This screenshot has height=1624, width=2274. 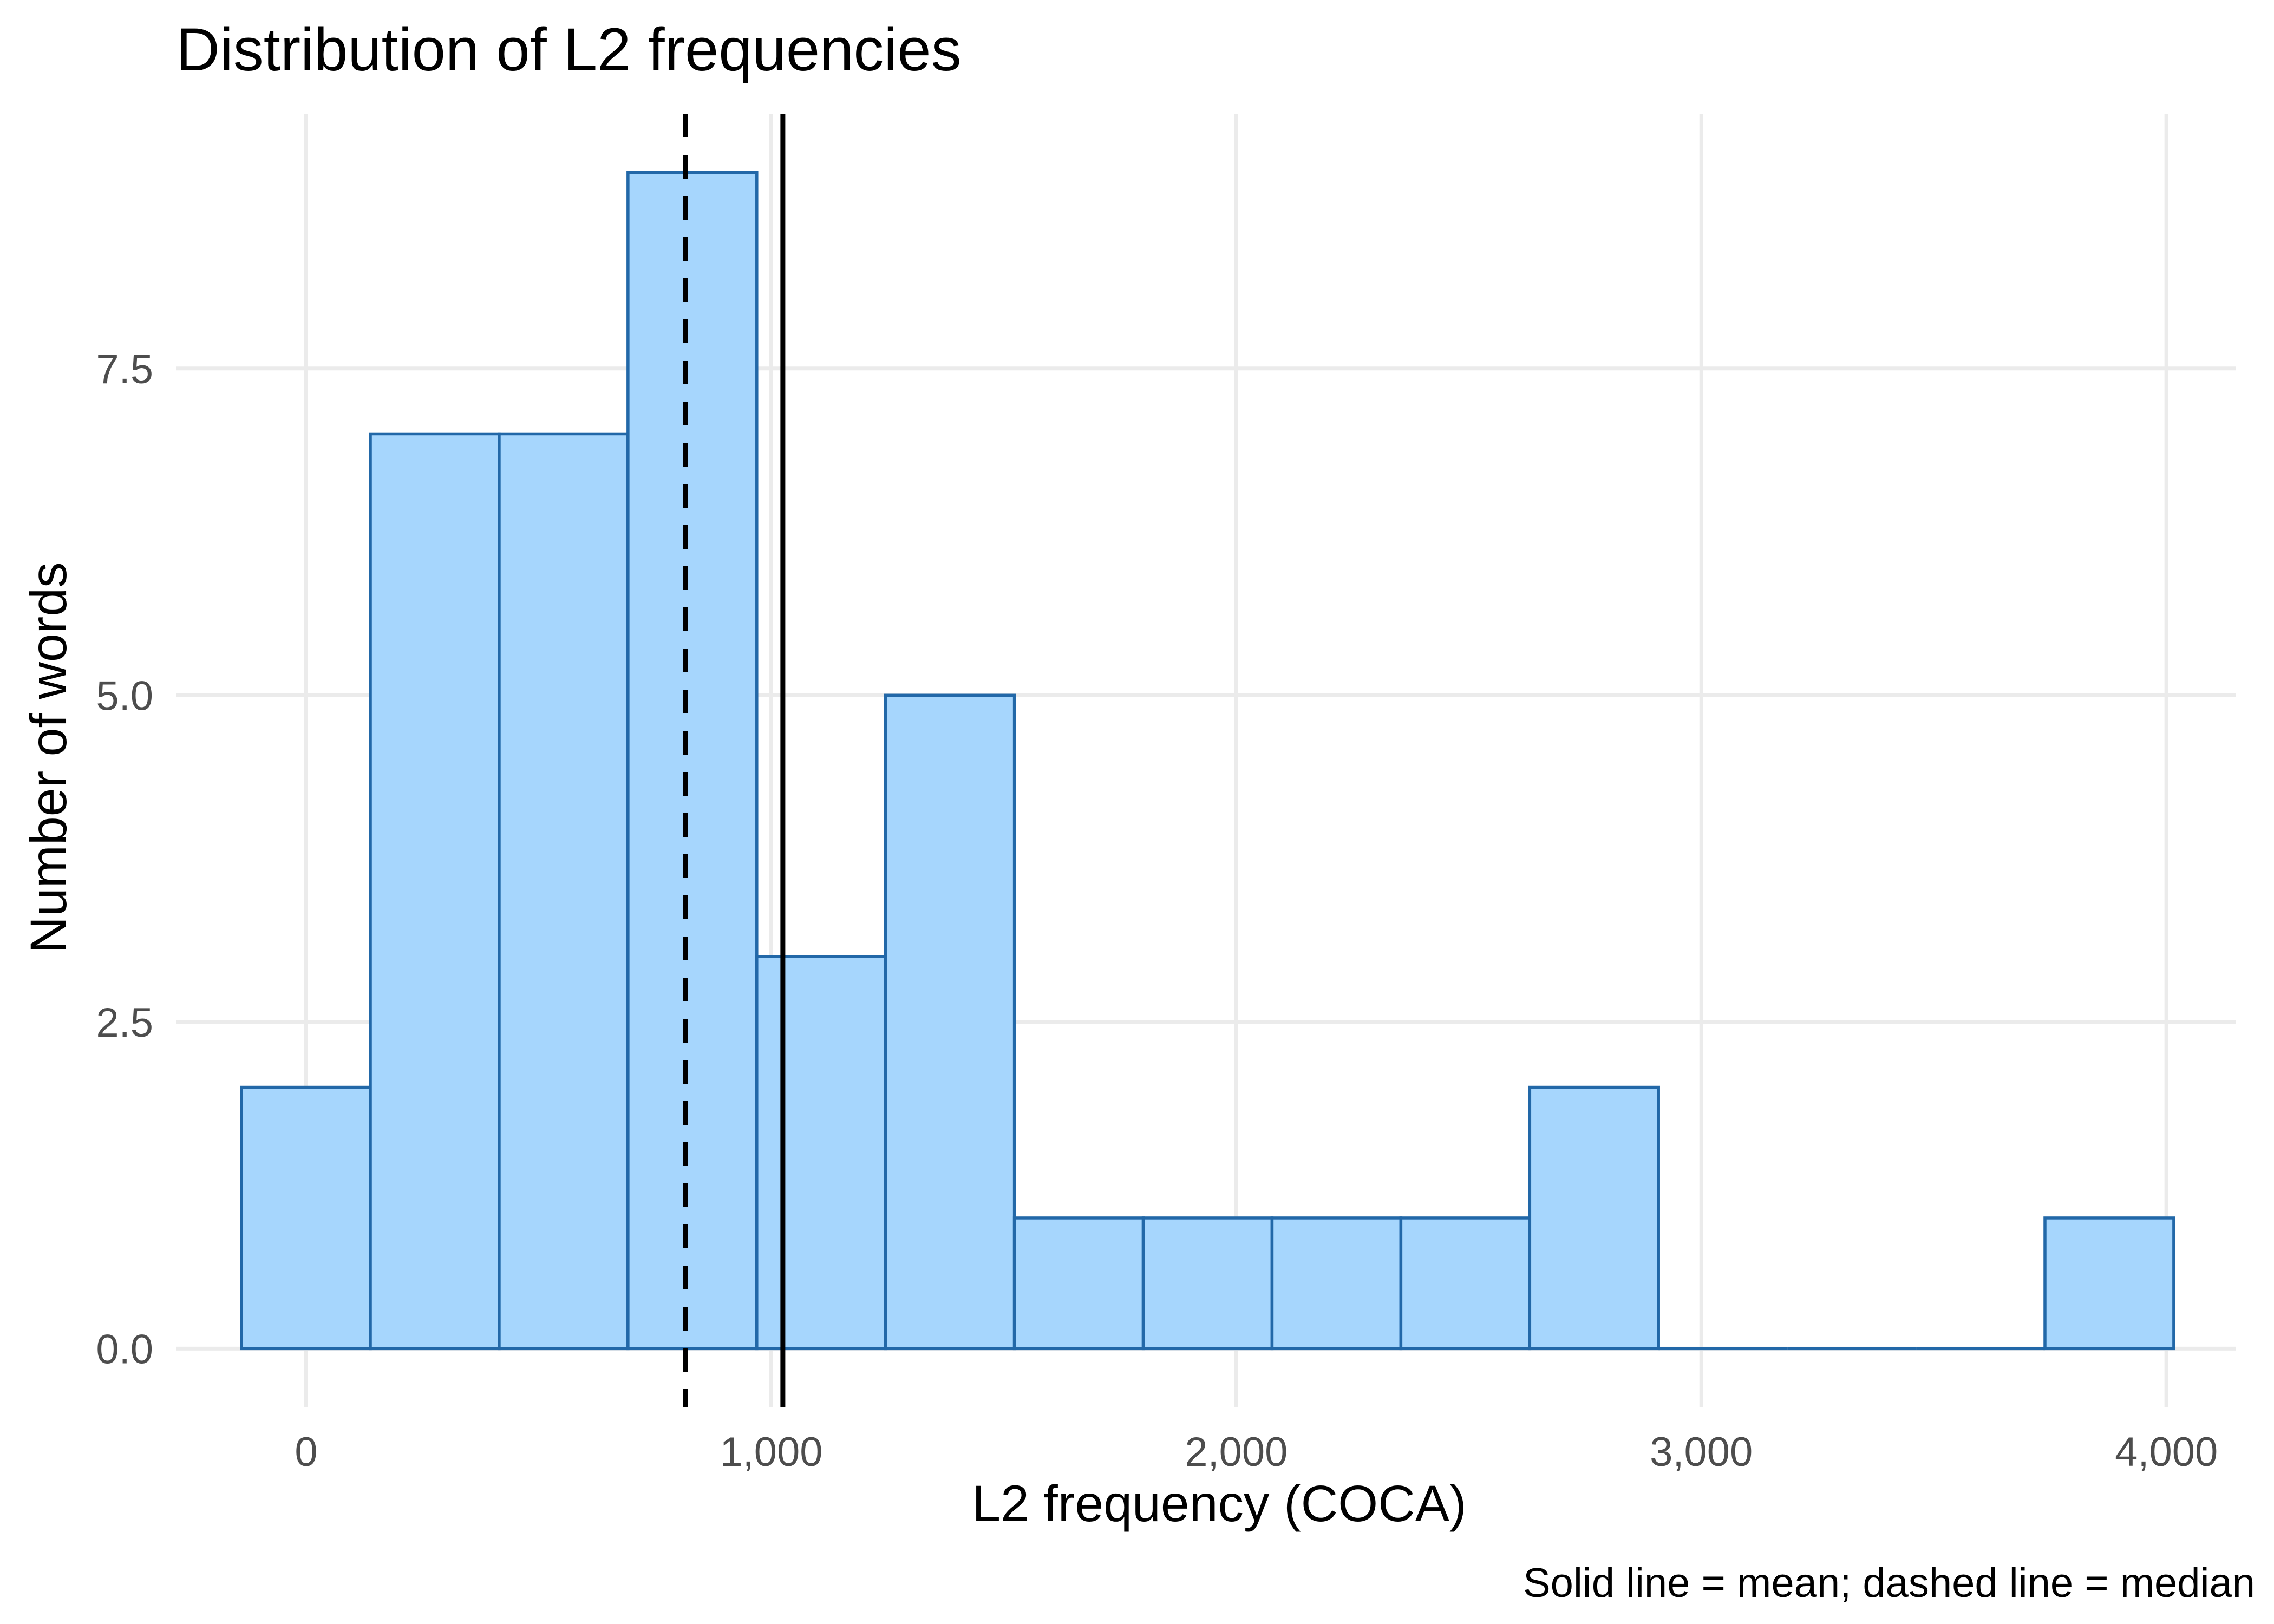 I want to click on chart-title: Distribution of L2 frequencies, so click(x=569, y=49).